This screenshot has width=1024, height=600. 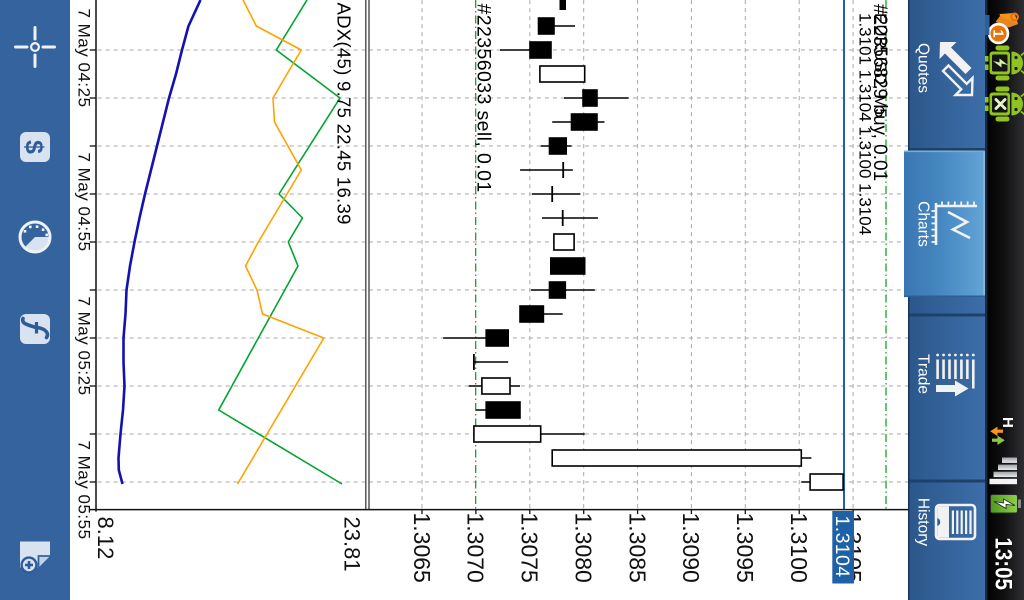 What do you see at coordinates (799, 548) in the screenshot?
I see `svg-text: 1.3100` at bounding box center [799, 548].